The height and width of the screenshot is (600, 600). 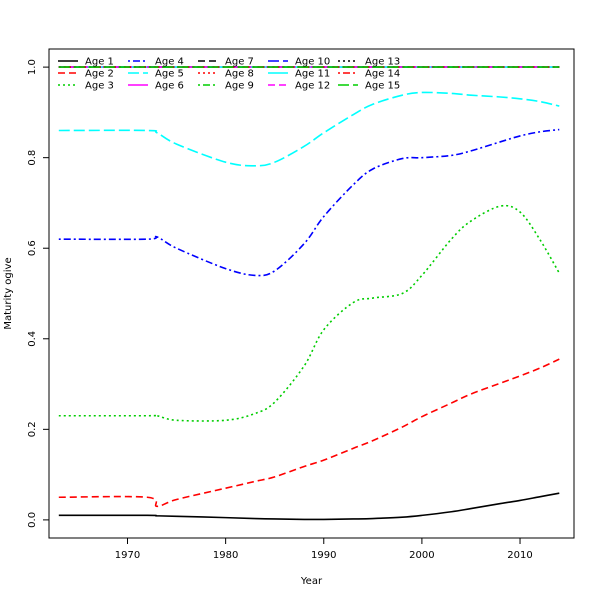 What do you see at coordinates (519, 555) in the screenshot?
I see `x-tick-label-2010: 2010` at bounding box center [519, 555].